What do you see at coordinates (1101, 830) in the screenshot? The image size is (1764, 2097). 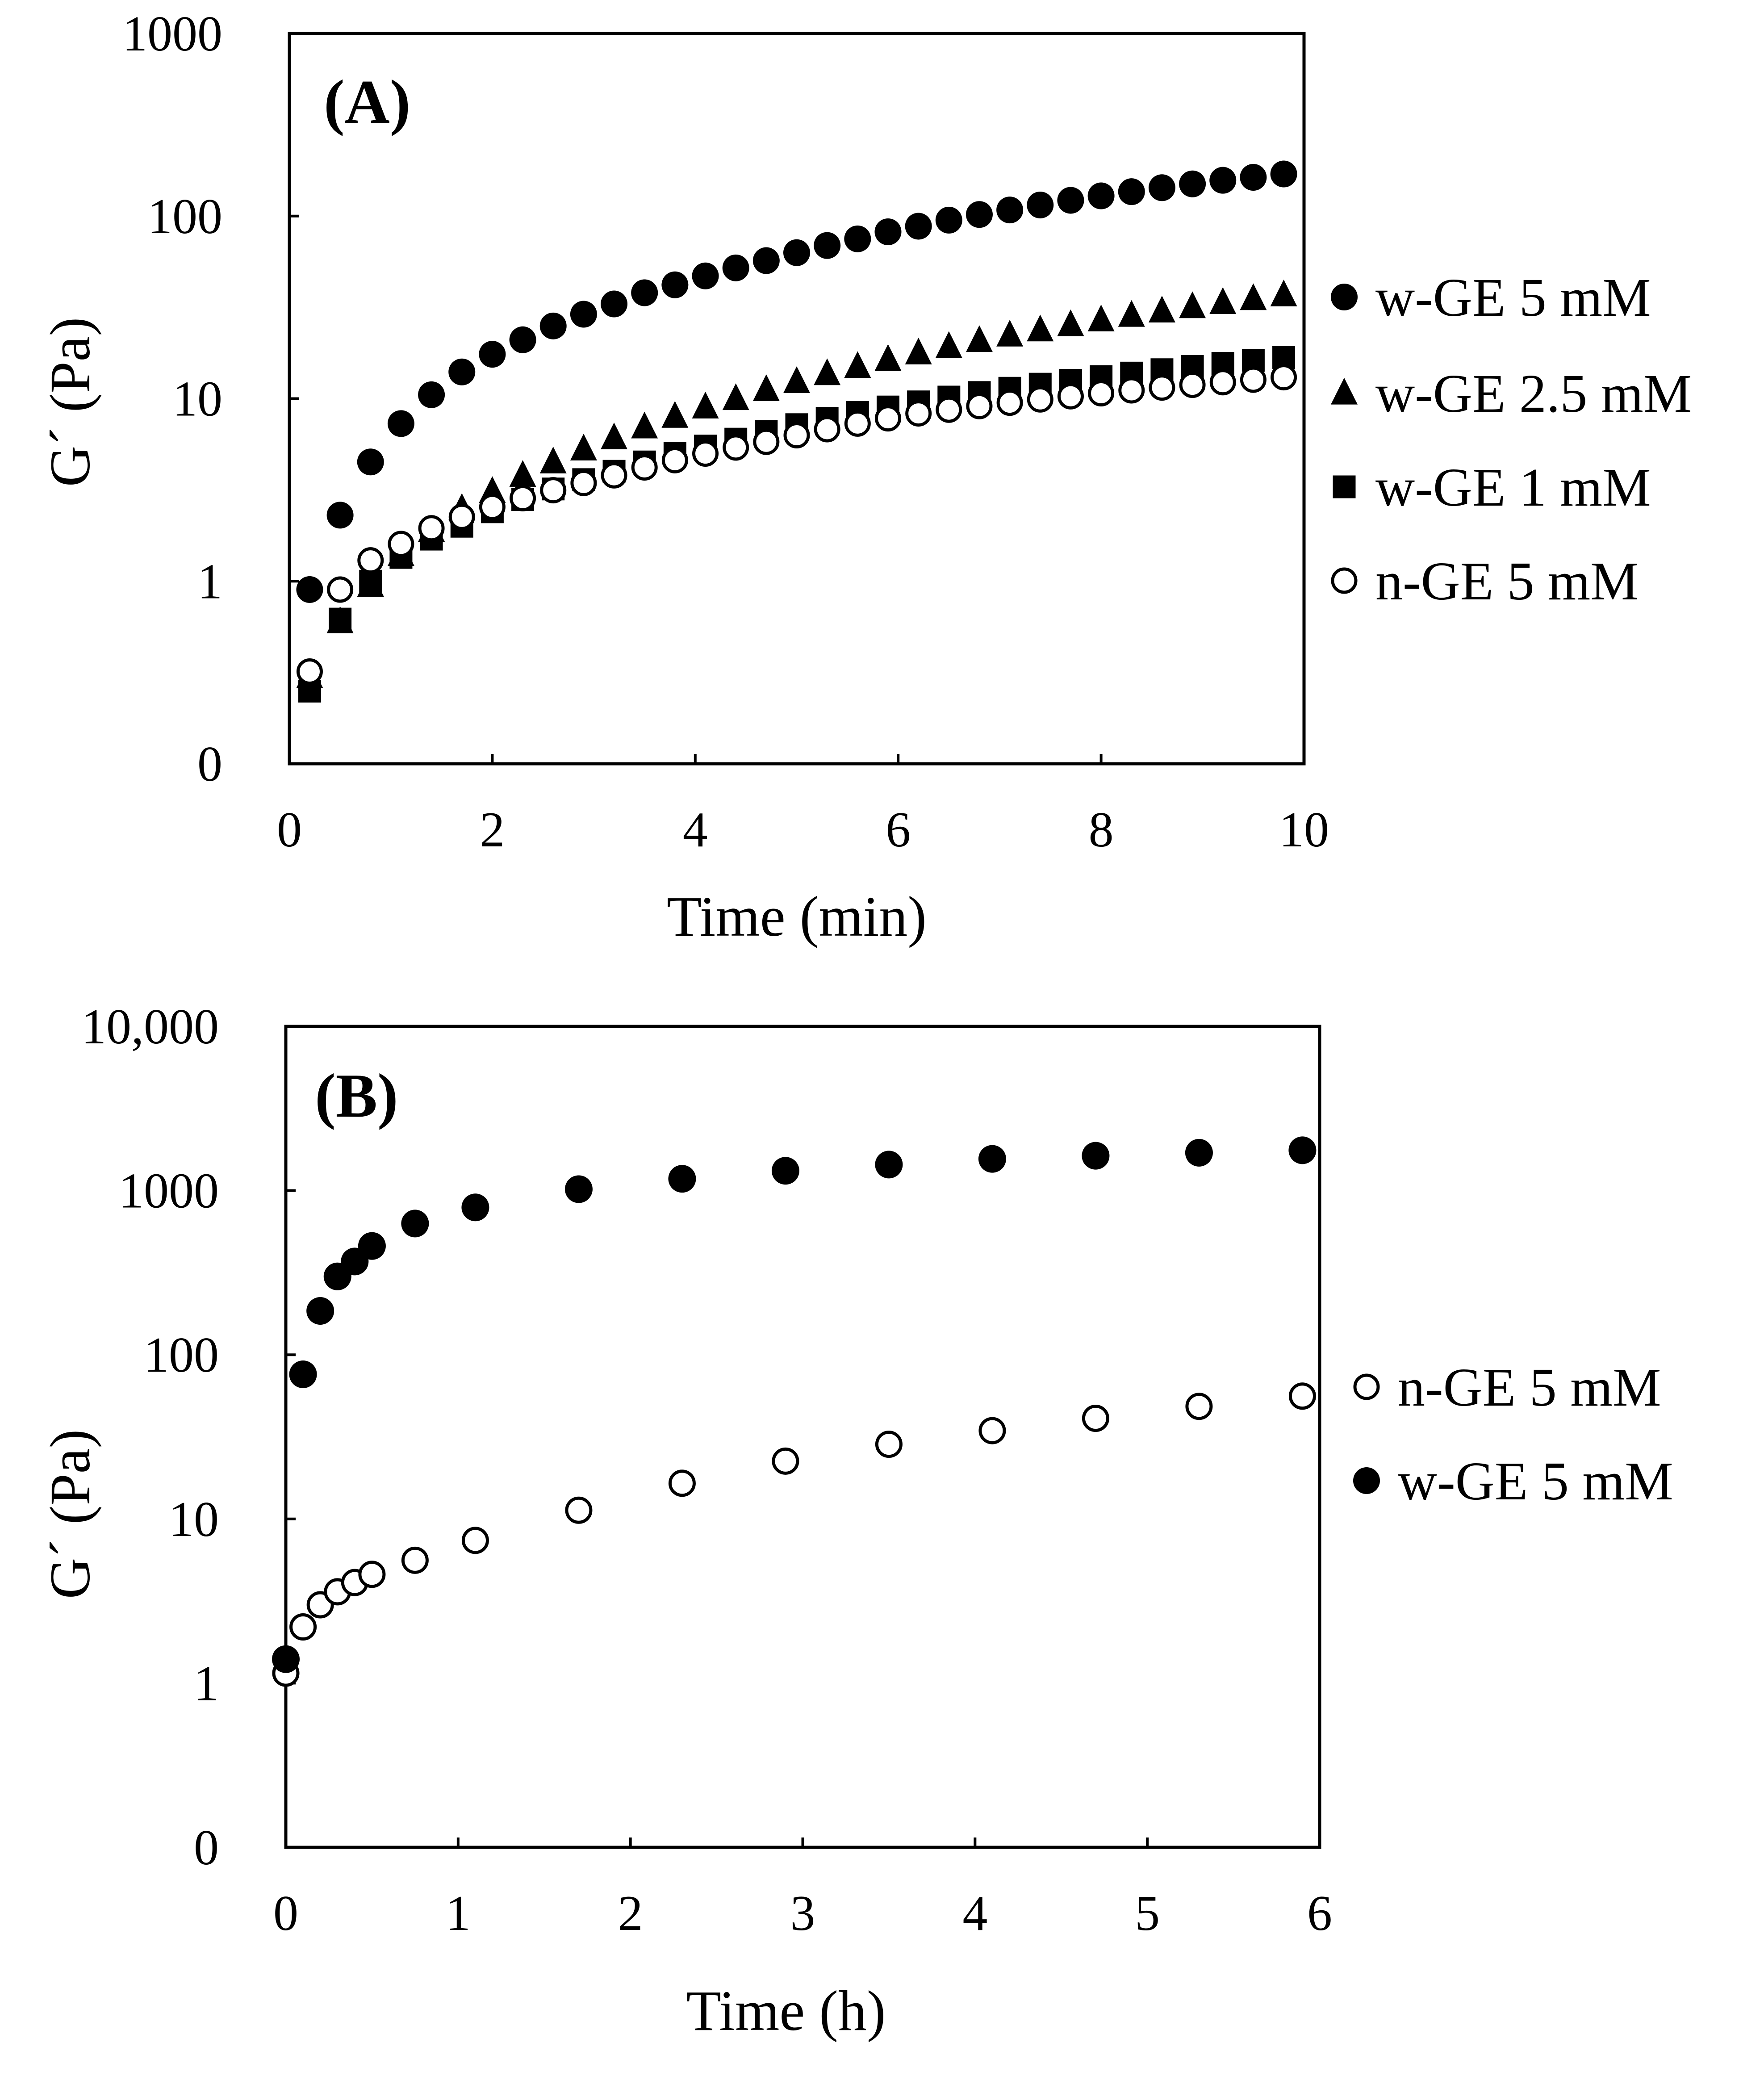 I see `x-tick-label: 8` at bounding box center [1101, 830].